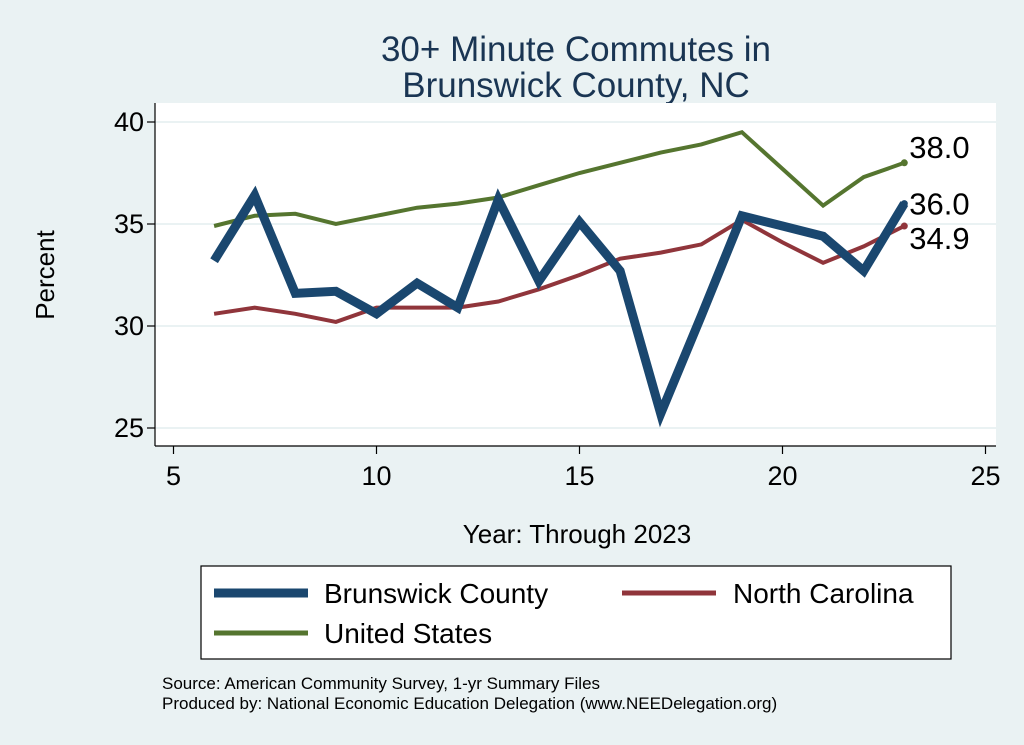 The height and width of the screenshot is (745, 1024). What do you see at coordinates (376, 476) in the screenshot?
I see `x-tick-label-10: 10` at bounding box center [376, 476].